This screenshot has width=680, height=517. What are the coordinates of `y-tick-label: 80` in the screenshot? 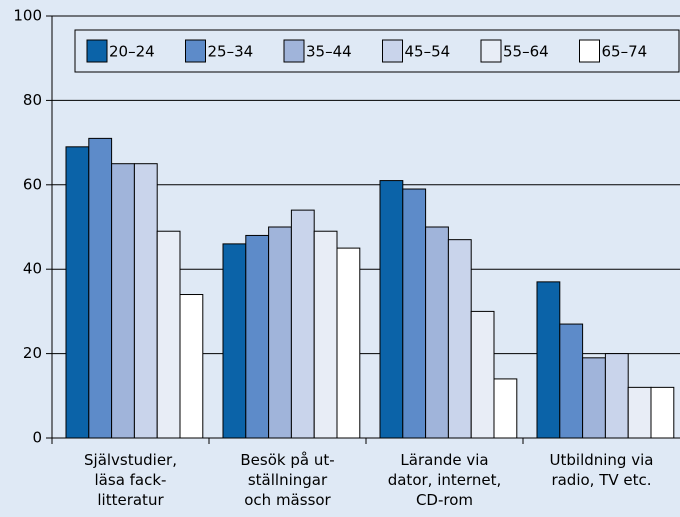 It's located at (32, 100).